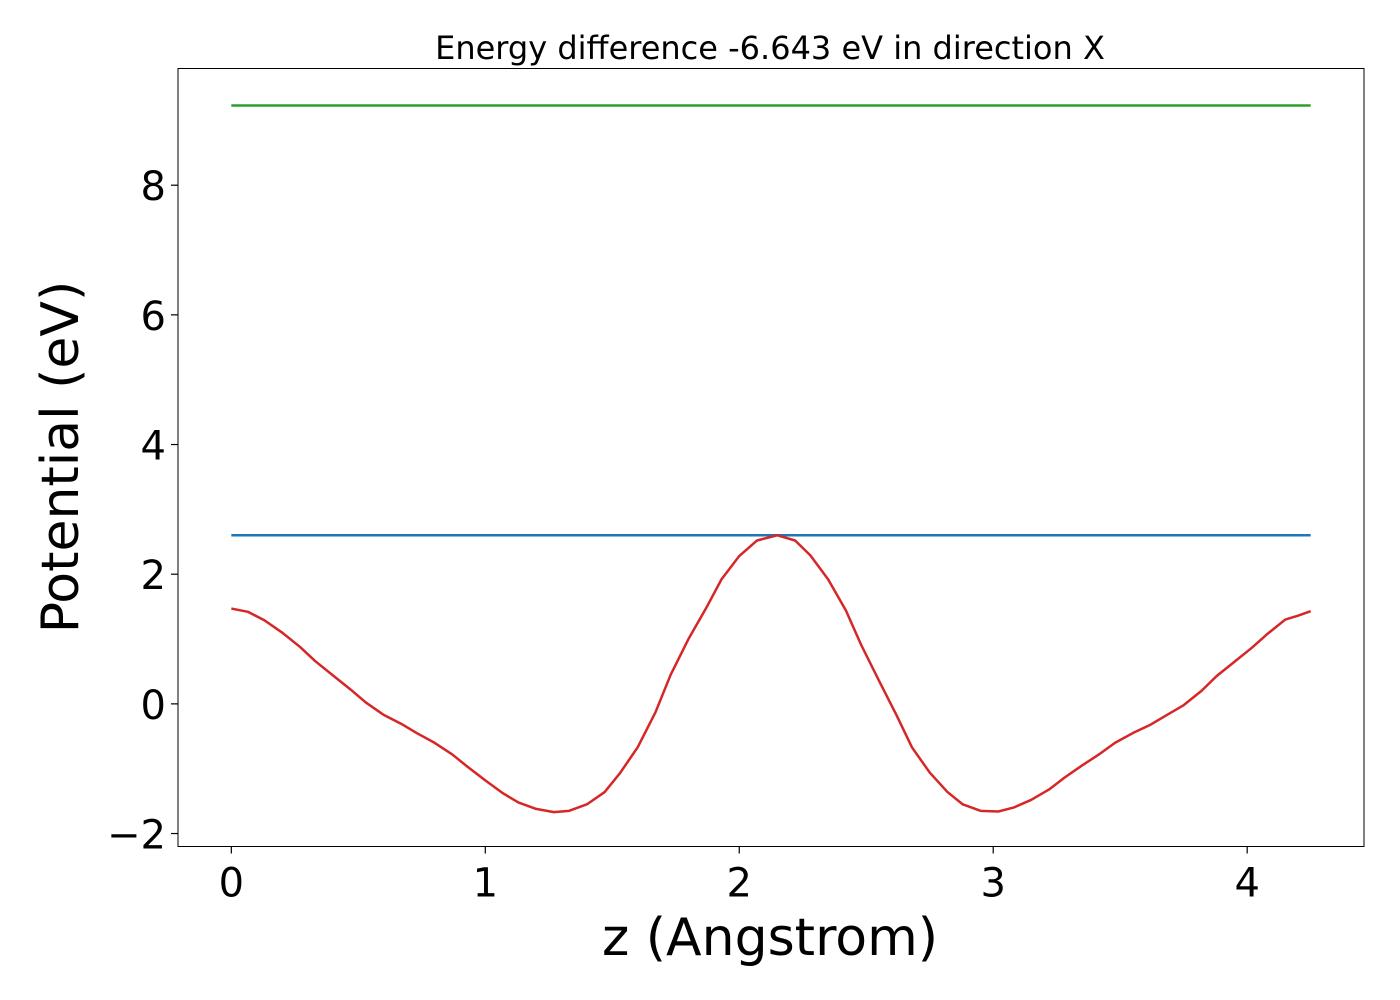 This screenshot has width=1400, height=1000. Describe the element at coordinates (136, 836) in the screenshot. I see `y-tick-label-0: −2` at that location.